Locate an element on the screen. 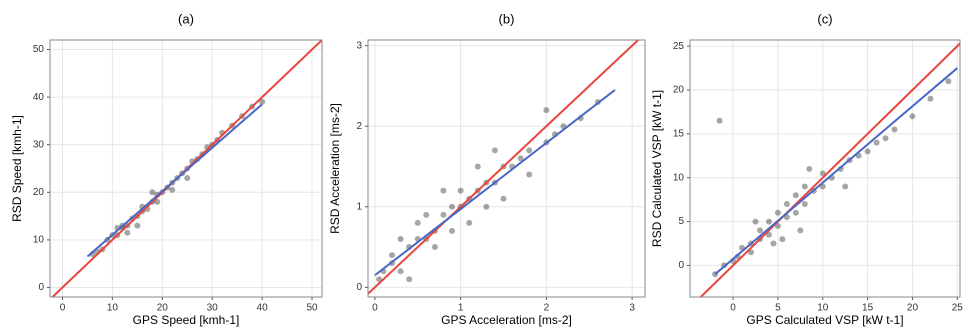 This screenshot has width=965, height=336. x-tick-label: 3 is located at coordinates (632, 308).